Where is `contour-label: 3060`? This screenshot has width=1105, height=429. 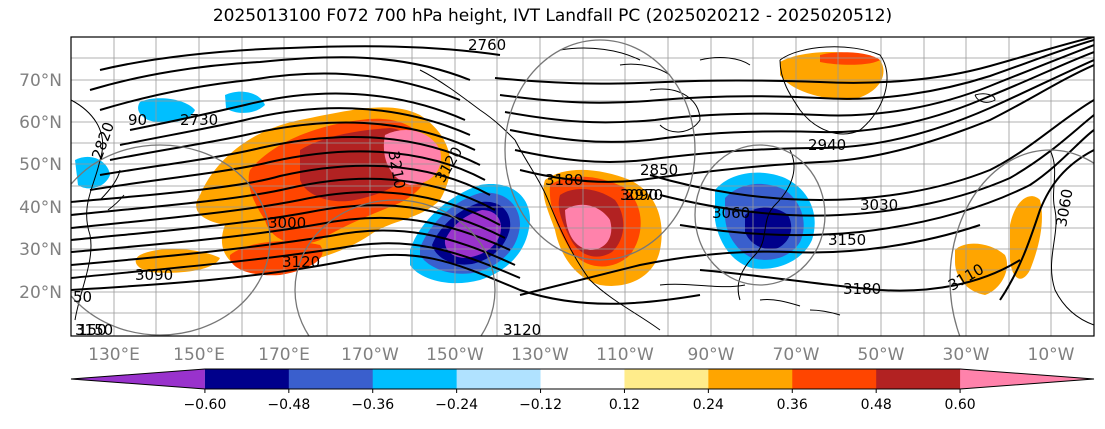 contour-label: 3060 is located at coordinates (731, 213).